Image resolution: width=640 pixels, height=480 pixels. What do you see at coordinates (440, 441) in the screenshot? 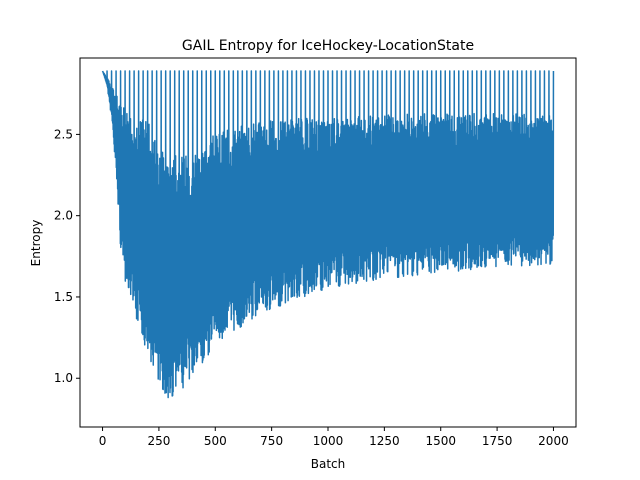
I see `x-tick-label: 1500` at bounding box center [440, 441].